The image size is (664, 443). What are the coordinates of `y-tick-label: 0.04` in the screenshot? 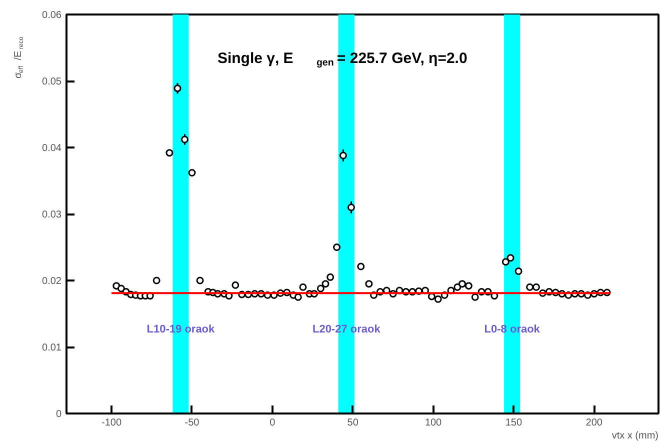 It's located at (52, 148).